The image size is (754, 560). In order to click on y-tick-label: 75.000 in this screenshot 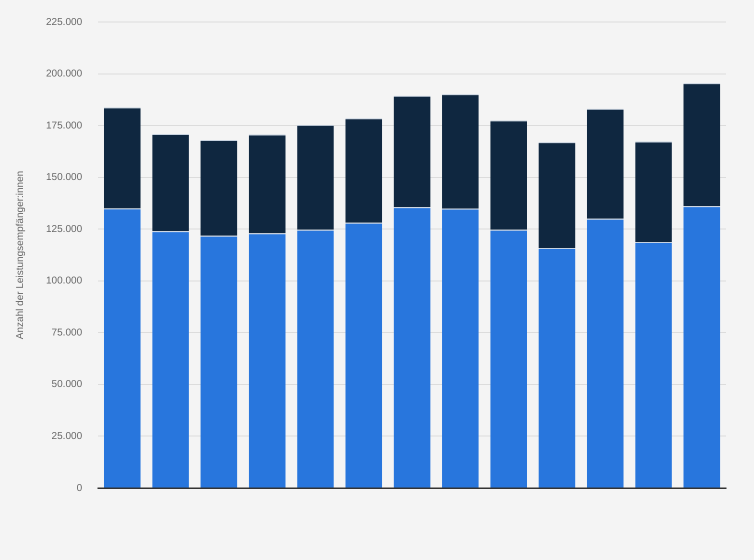, I will do `click(67, 332)`.